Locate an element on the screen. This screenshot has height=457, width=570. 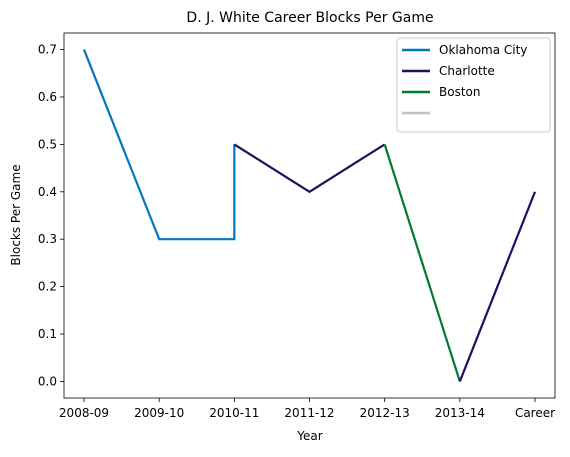
x-tick-label: 2013-14 is located at coordinates (460, 413).